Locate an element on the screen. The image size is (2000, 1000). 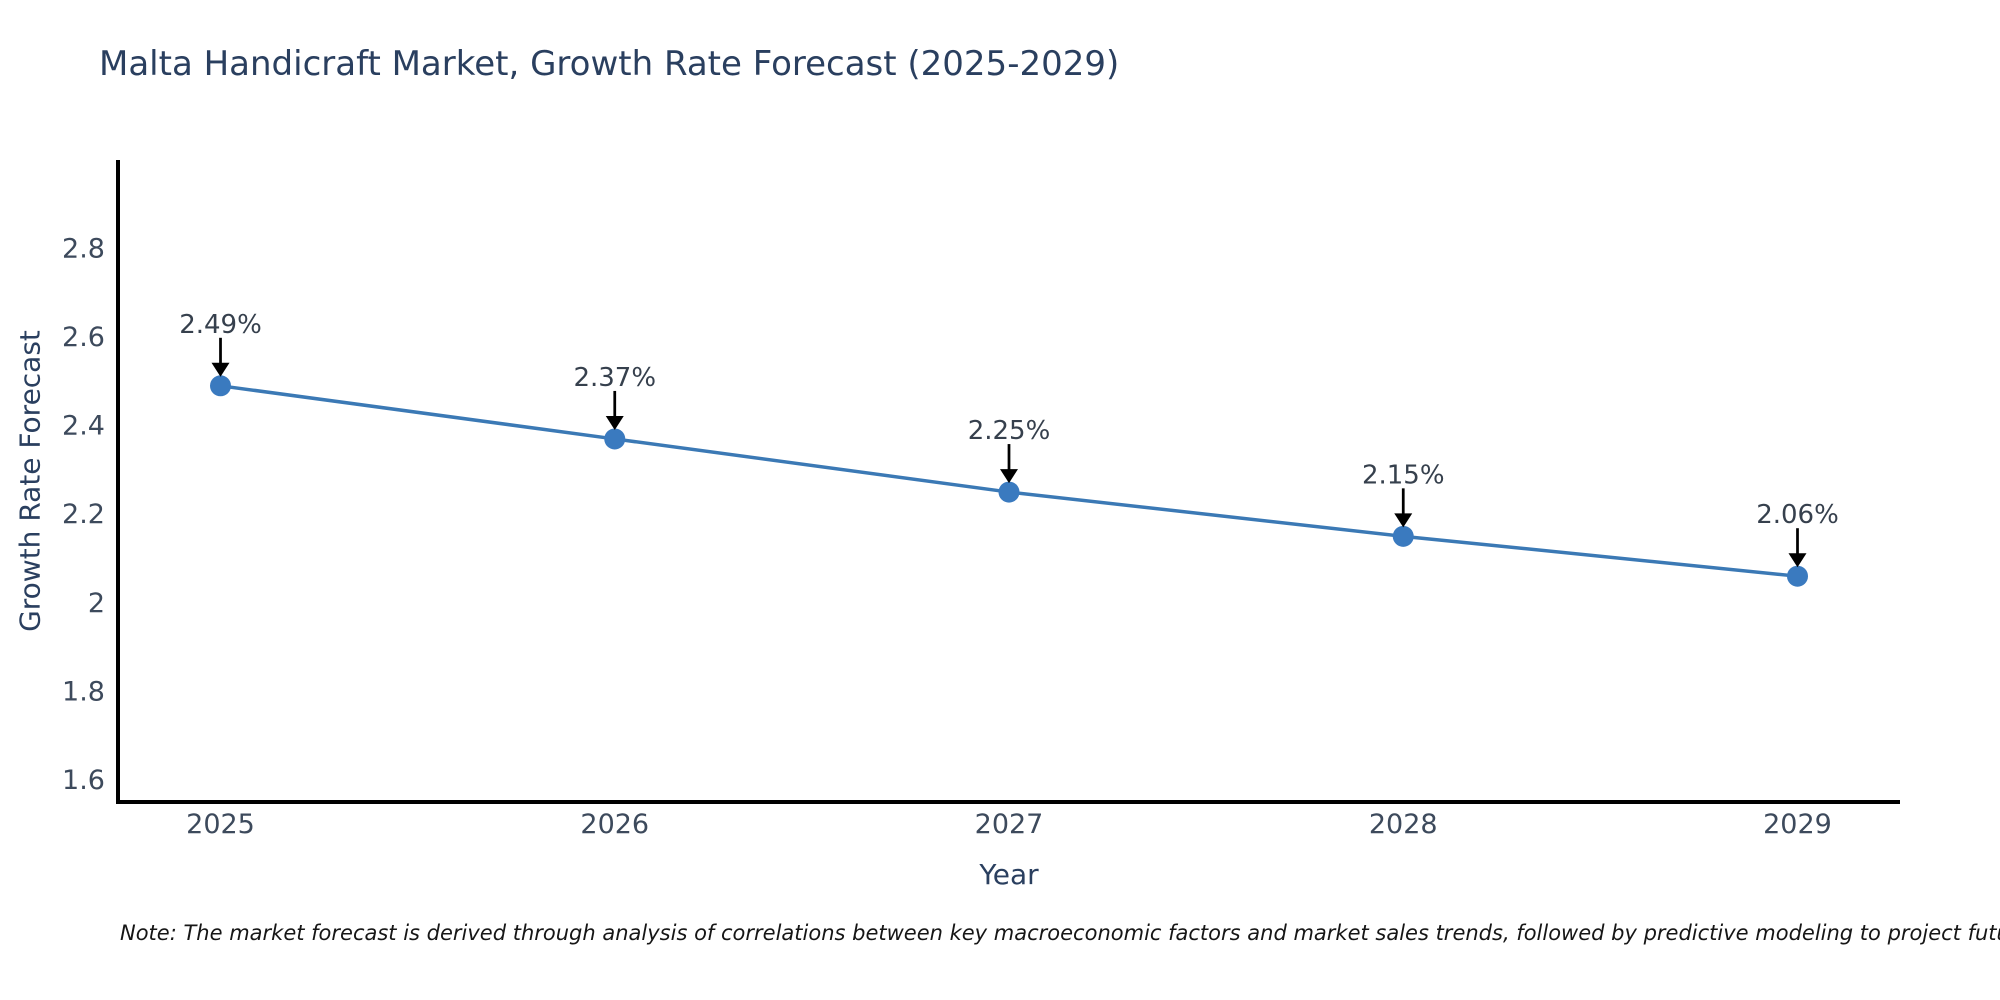
x-tick-label: 2028 is located at coordinates (1403, 824).